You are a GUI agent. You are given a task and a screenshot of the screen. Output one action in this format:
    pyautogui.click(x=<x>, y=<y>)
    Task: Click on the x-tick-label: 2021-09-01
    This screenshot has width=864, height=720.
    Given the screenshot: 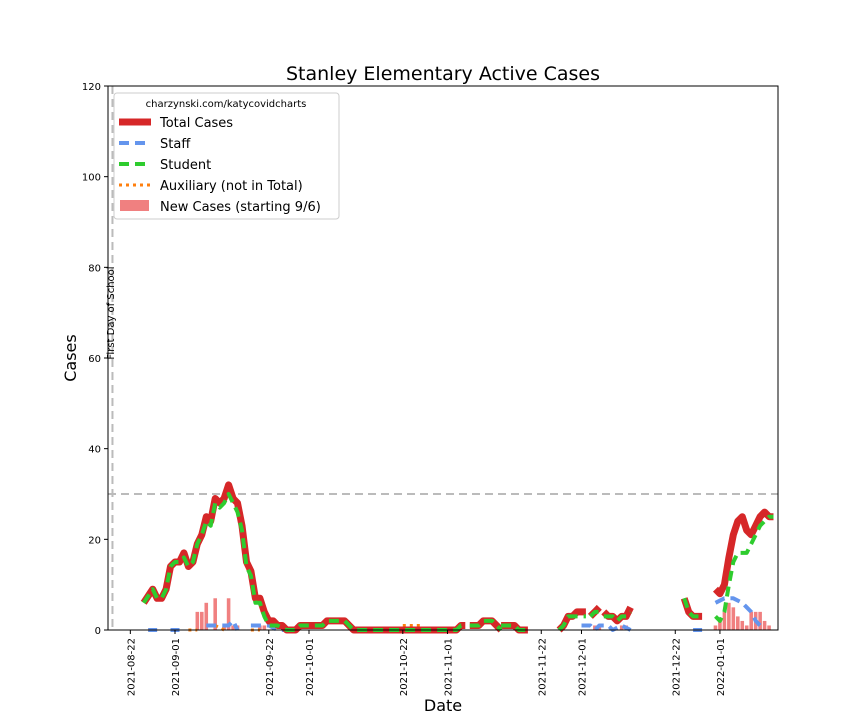 What is the action you would take?
    pyautogui.click(x=176, y=667)
    